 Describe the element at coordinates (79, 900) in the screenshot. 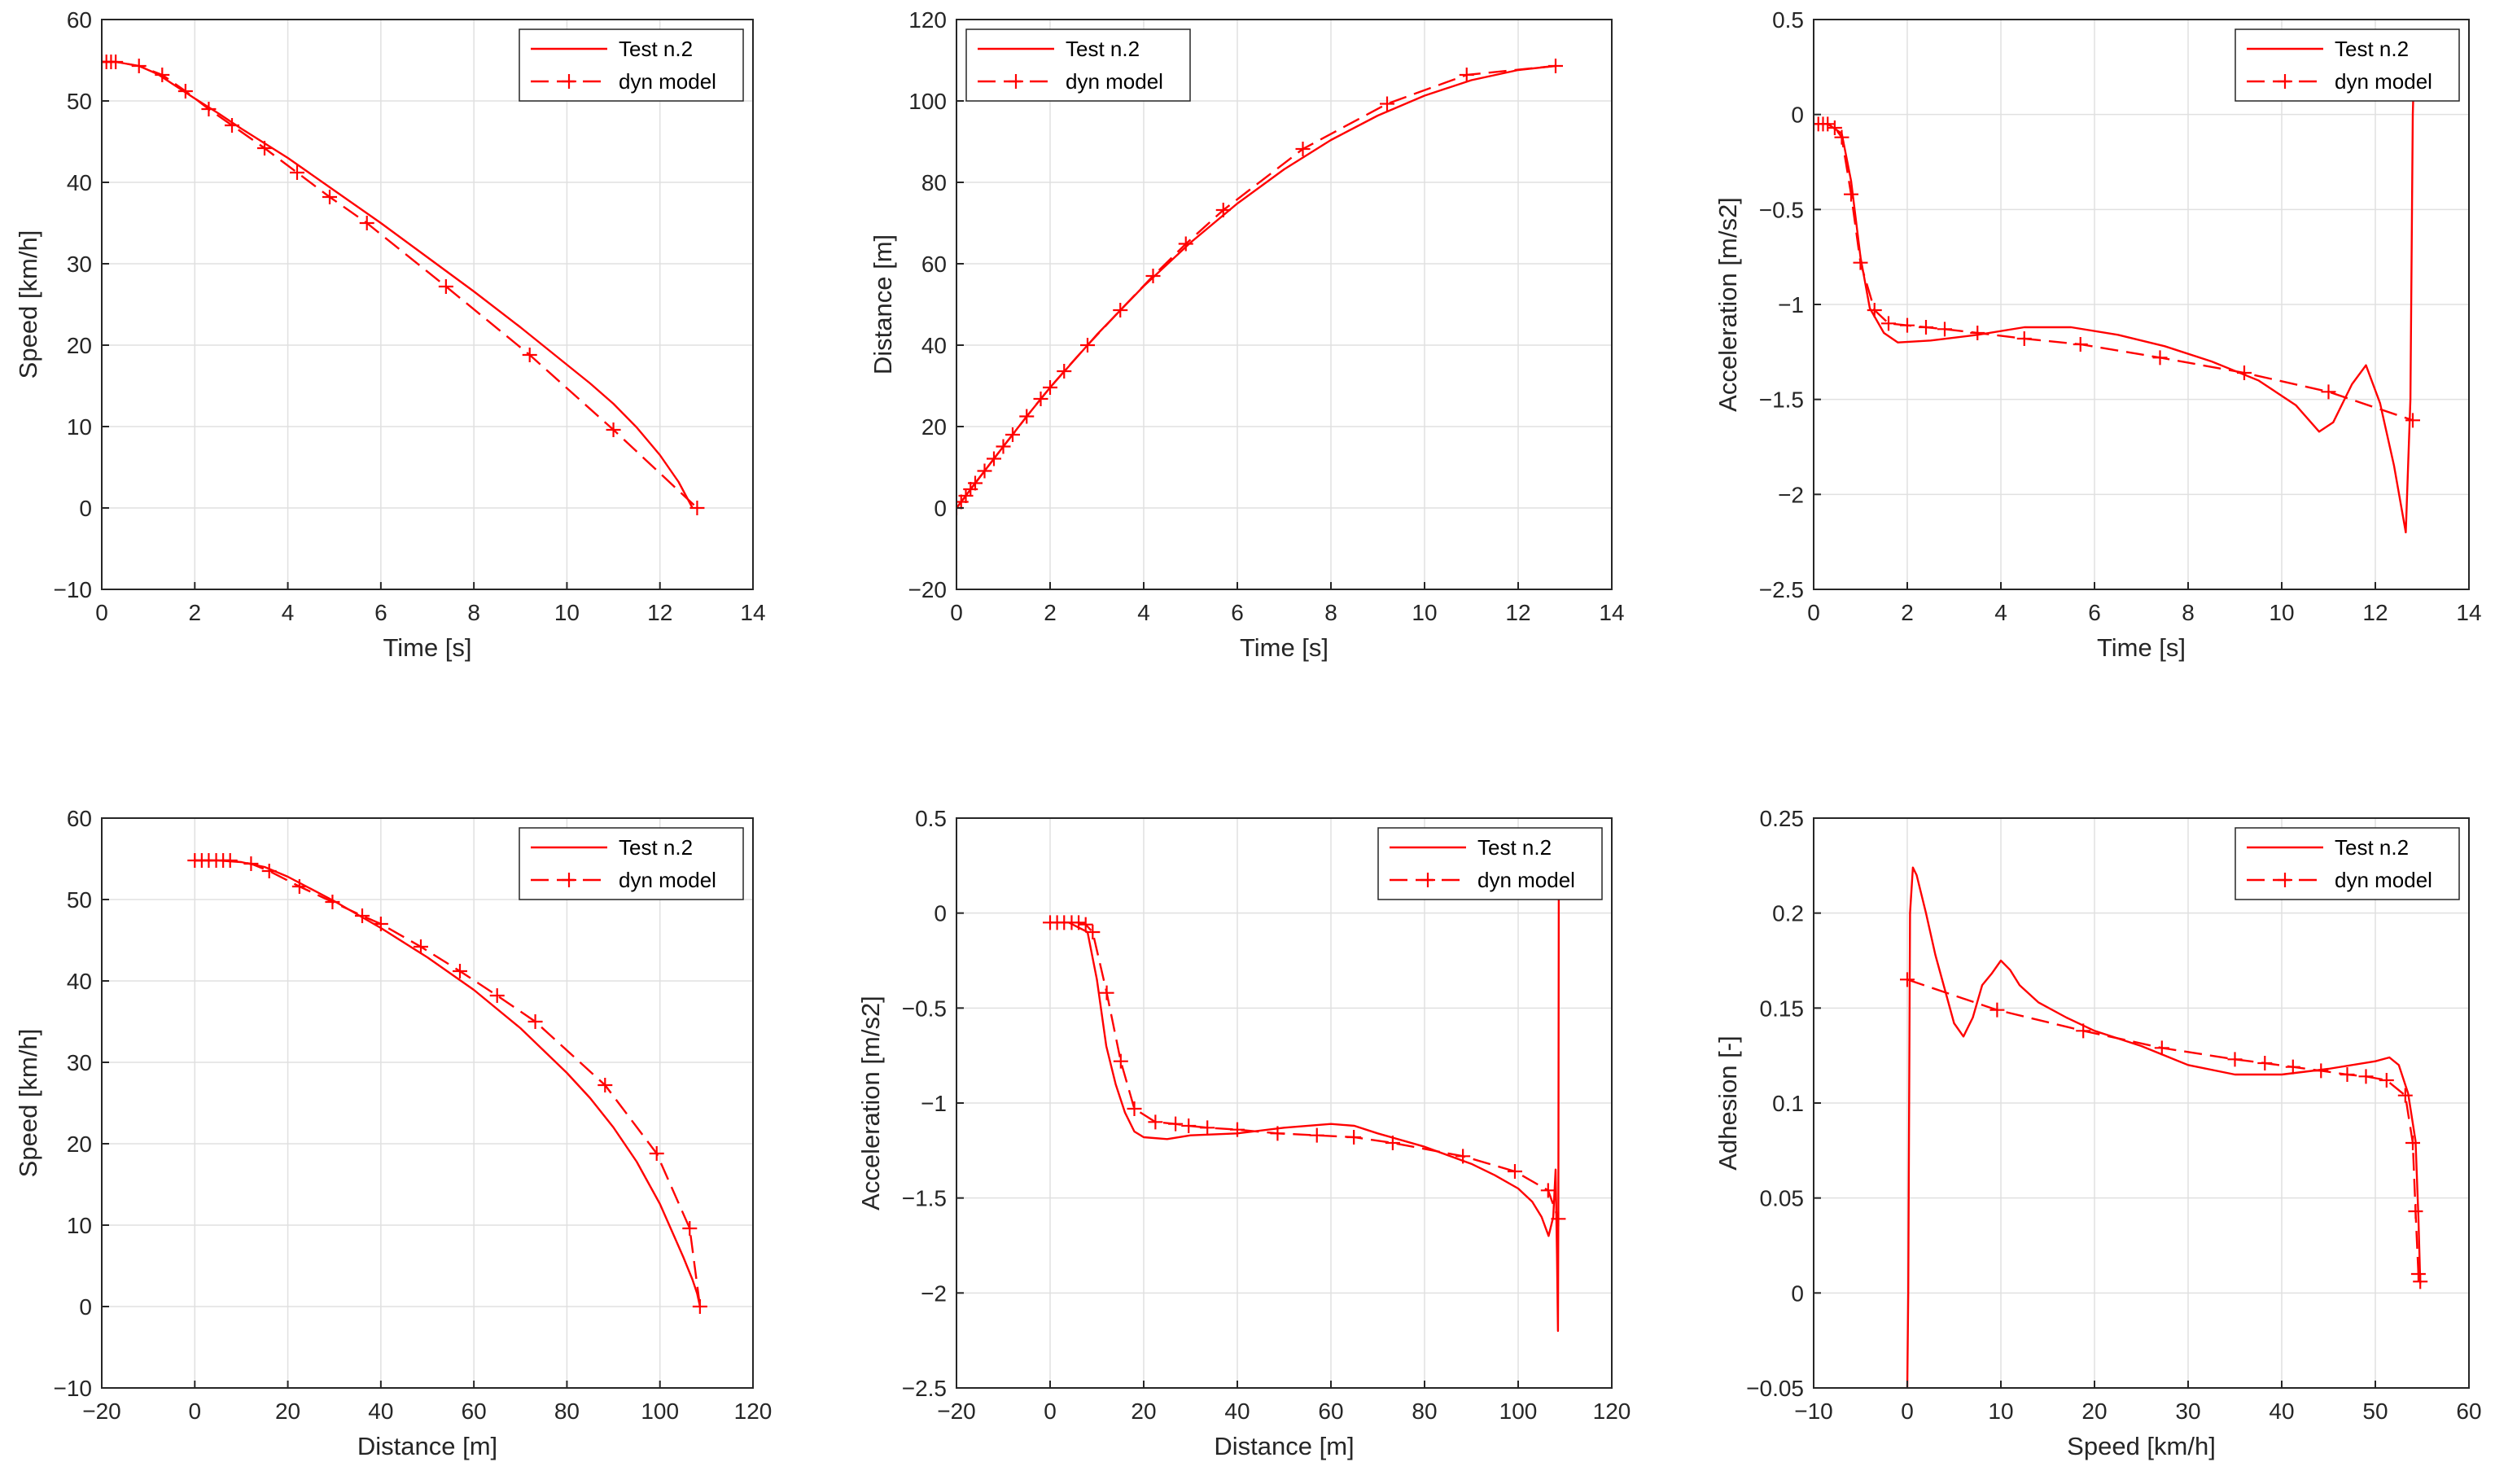

I see `y-tick-label: 50` at that location.